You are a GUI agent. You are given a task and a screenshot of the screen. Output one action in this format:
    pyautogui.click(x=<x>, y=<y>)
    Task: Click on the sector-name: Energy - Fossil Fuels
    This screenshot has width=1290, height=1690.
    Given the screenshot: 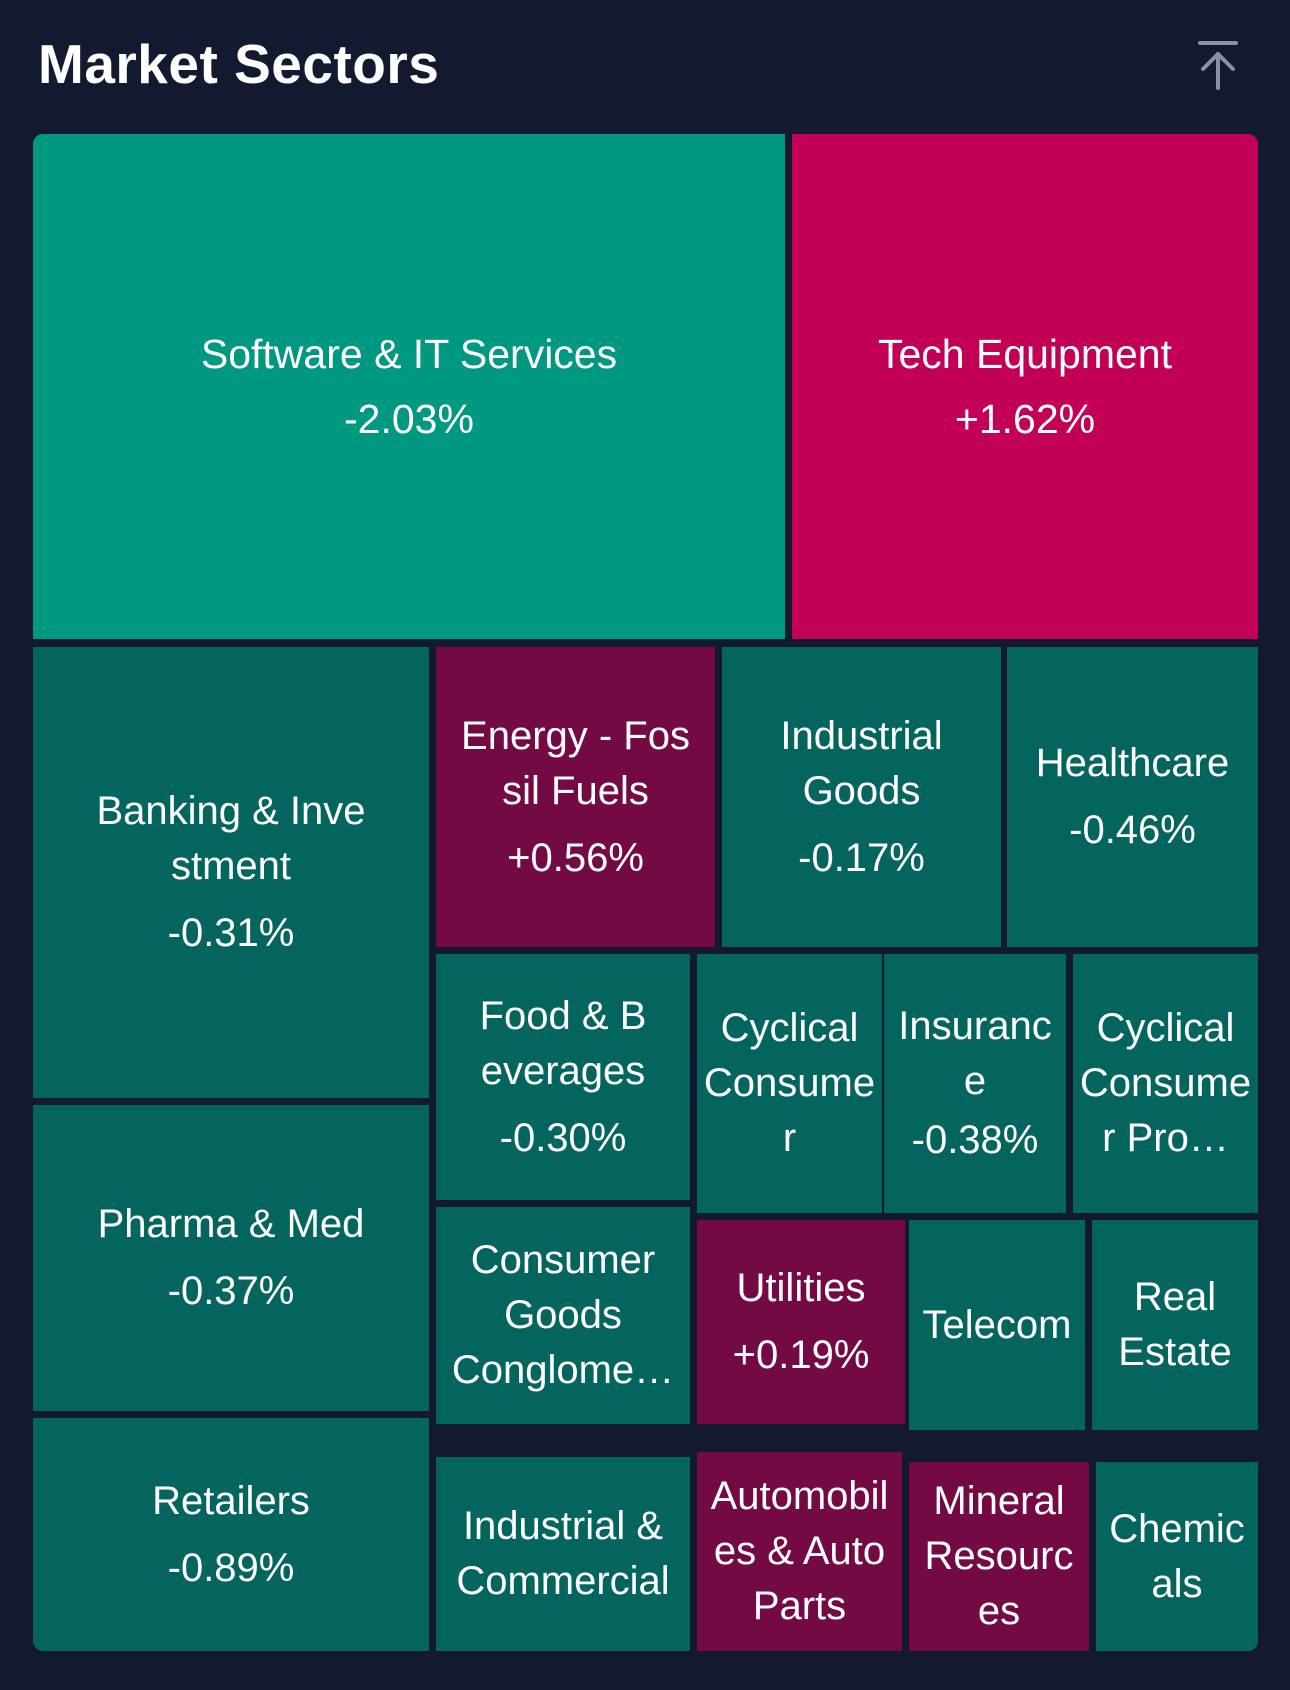 What is the action you would take?
    pyautogui.click(x=575, y=763)
    